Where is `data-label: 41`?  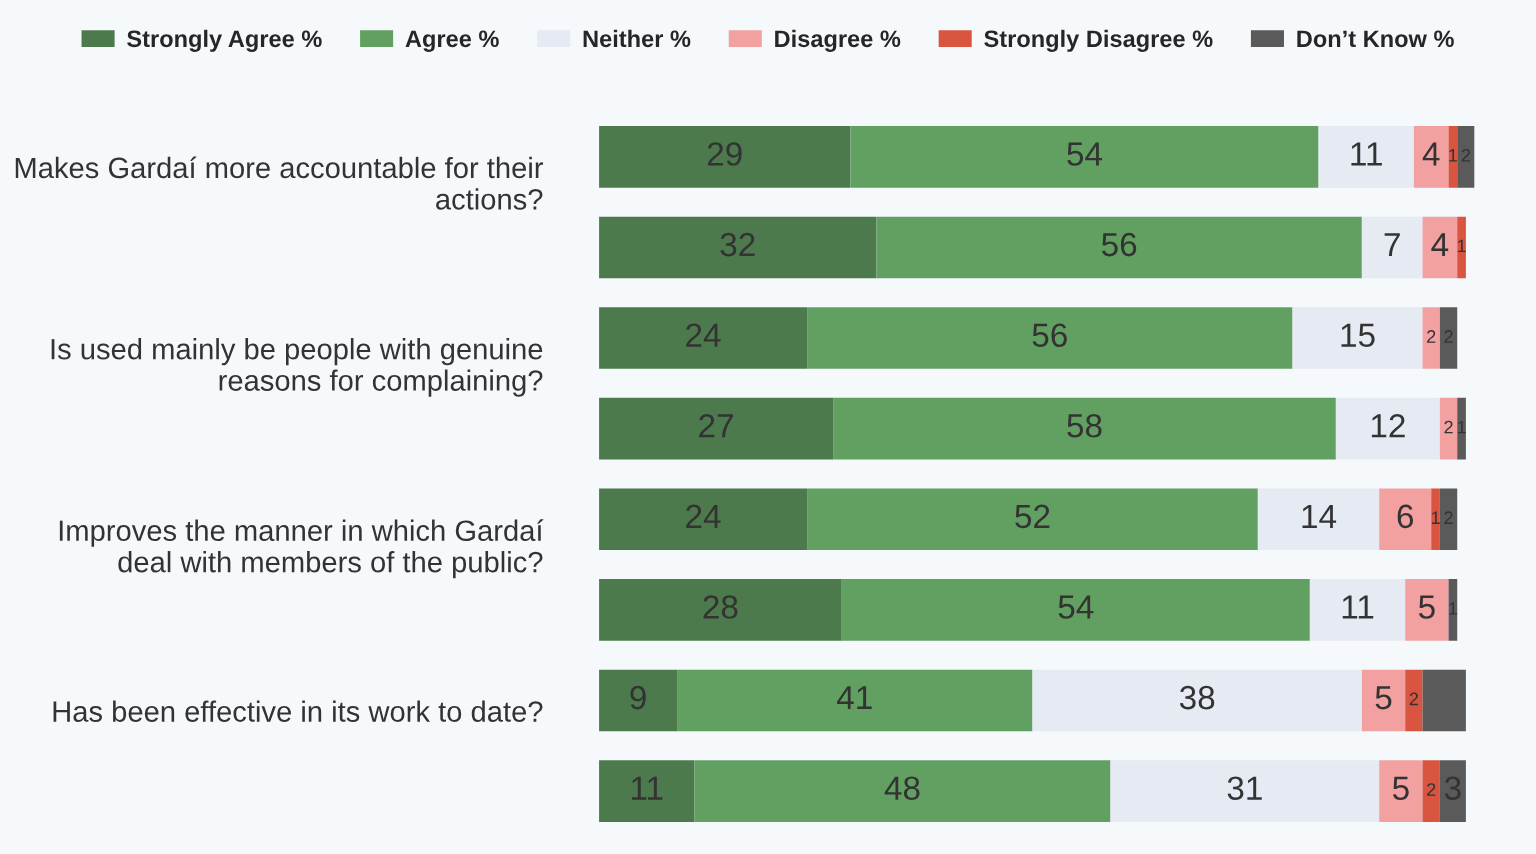 data-label: 41 is located at coordinates (854, 698).